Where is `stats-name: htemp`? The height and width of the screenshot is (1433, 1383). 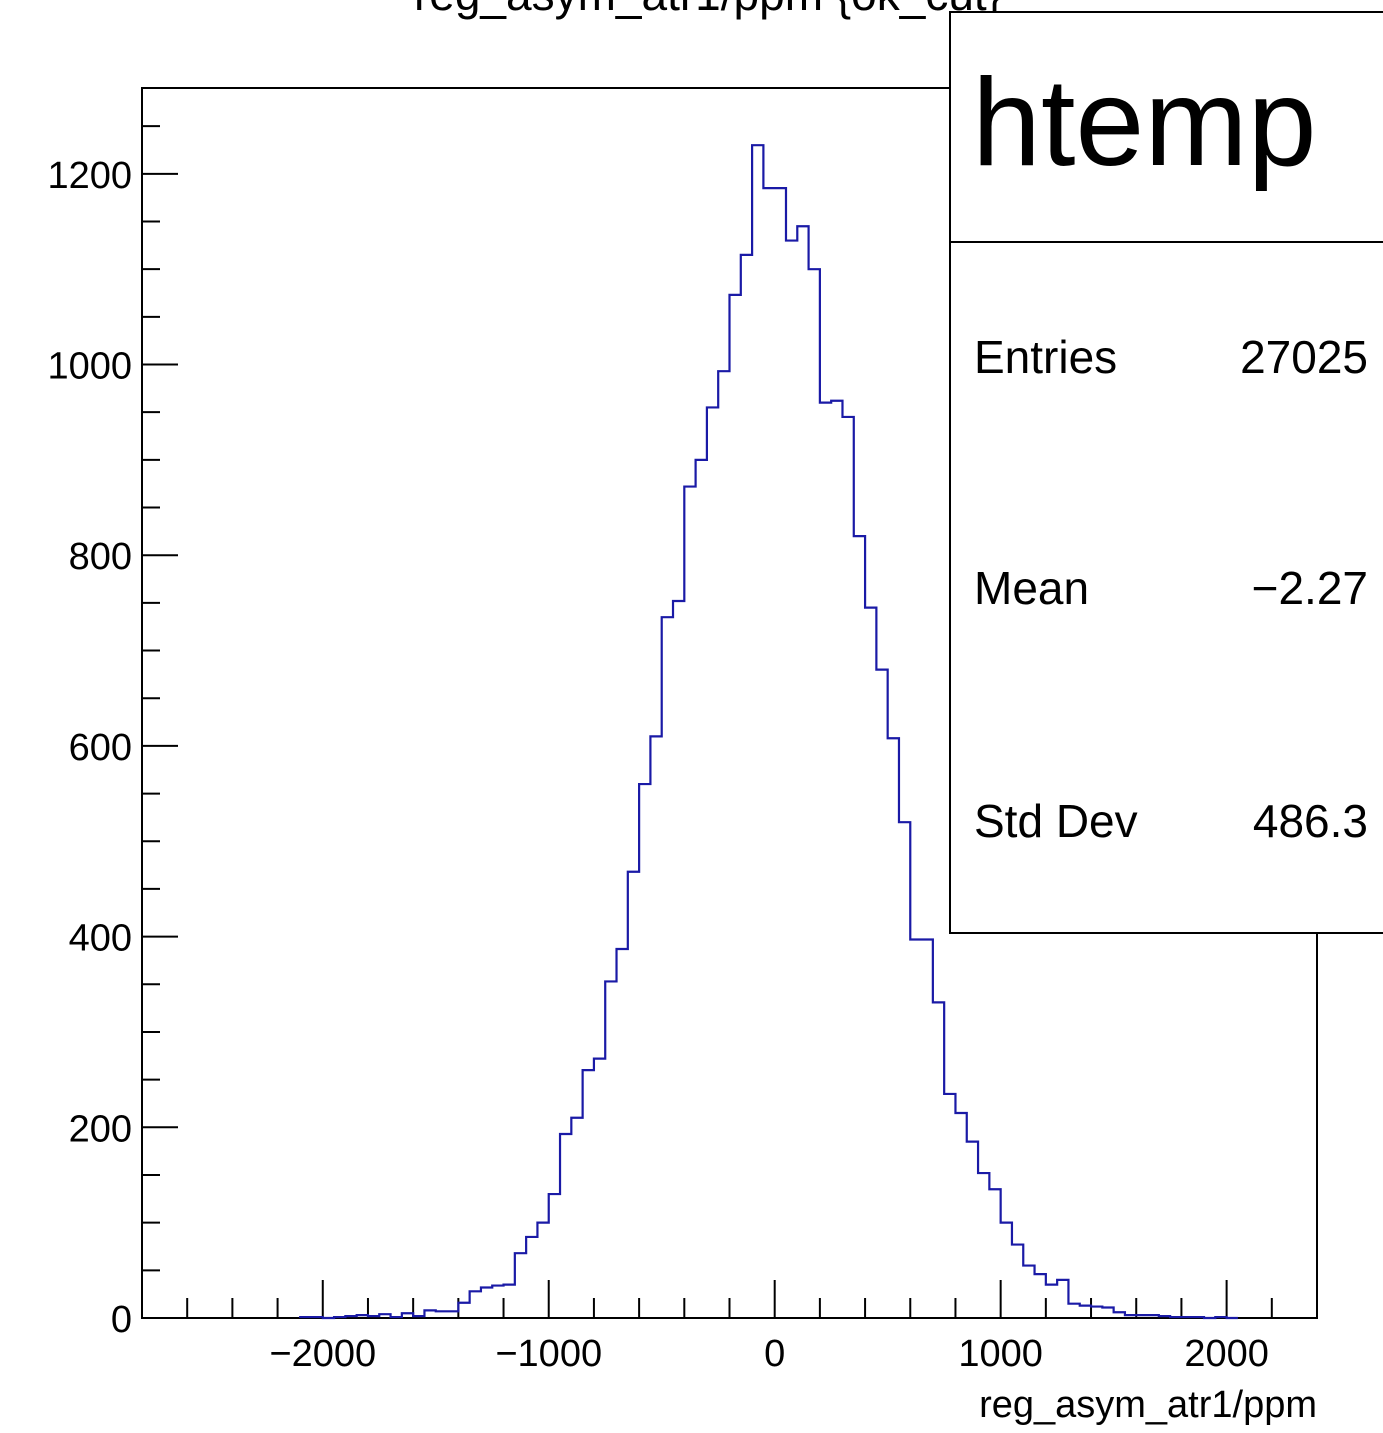 stats-name: htemp is located at coordinates (1144, 123).